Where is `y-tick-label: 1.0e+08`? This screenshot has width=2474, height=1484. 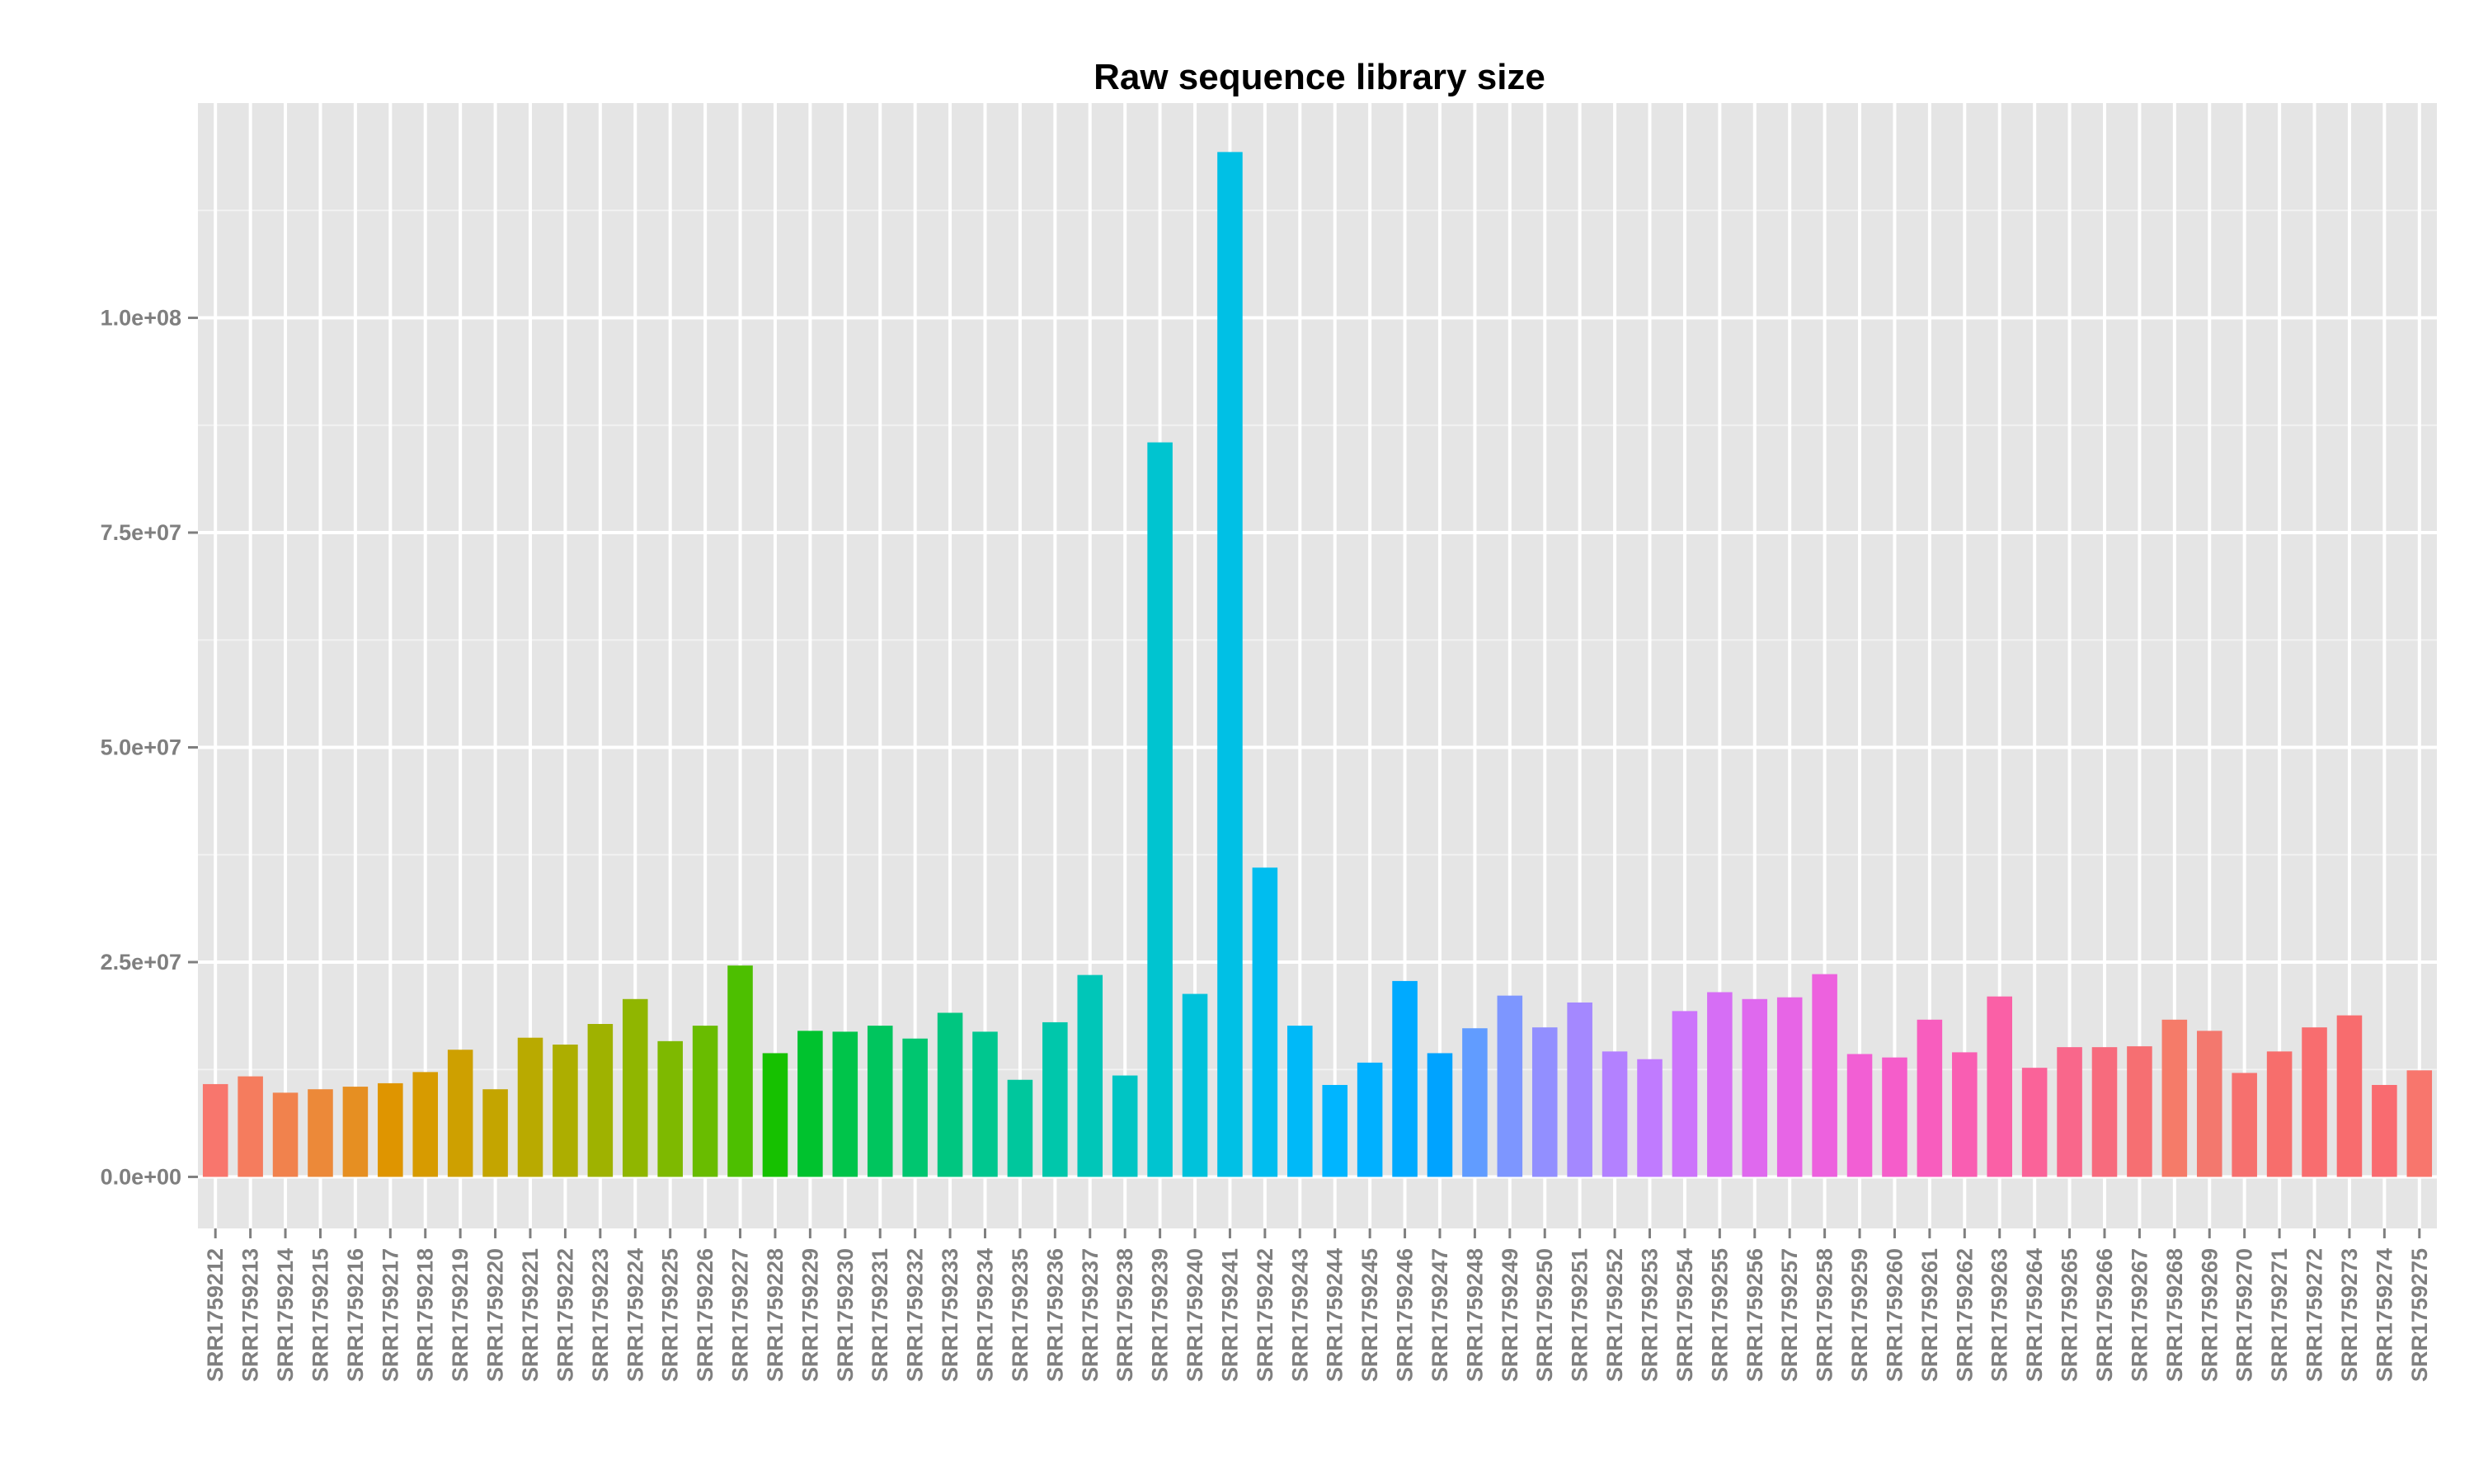
y-tick-label: 1.0e+08 is located at coordinates (141, 317).